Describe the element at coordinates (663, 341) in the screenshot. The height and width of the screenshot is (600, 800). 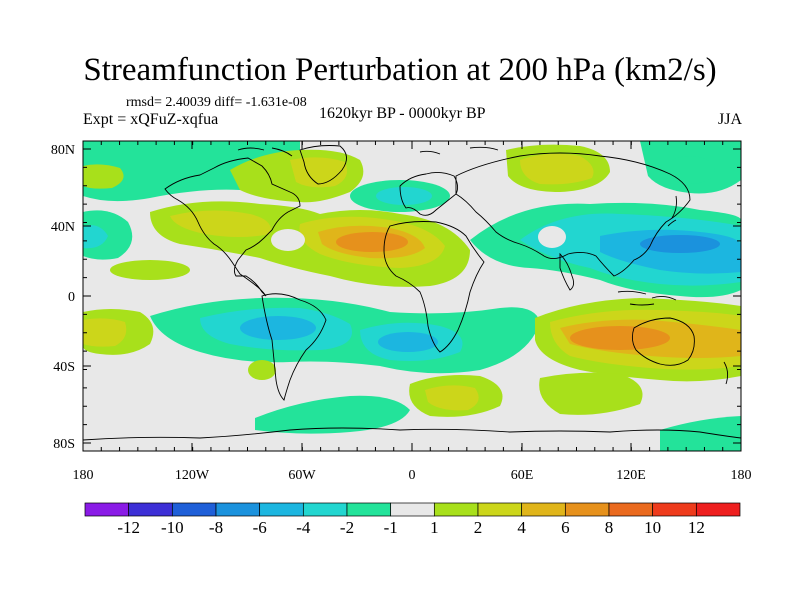
I see `coast-australia` at that location.